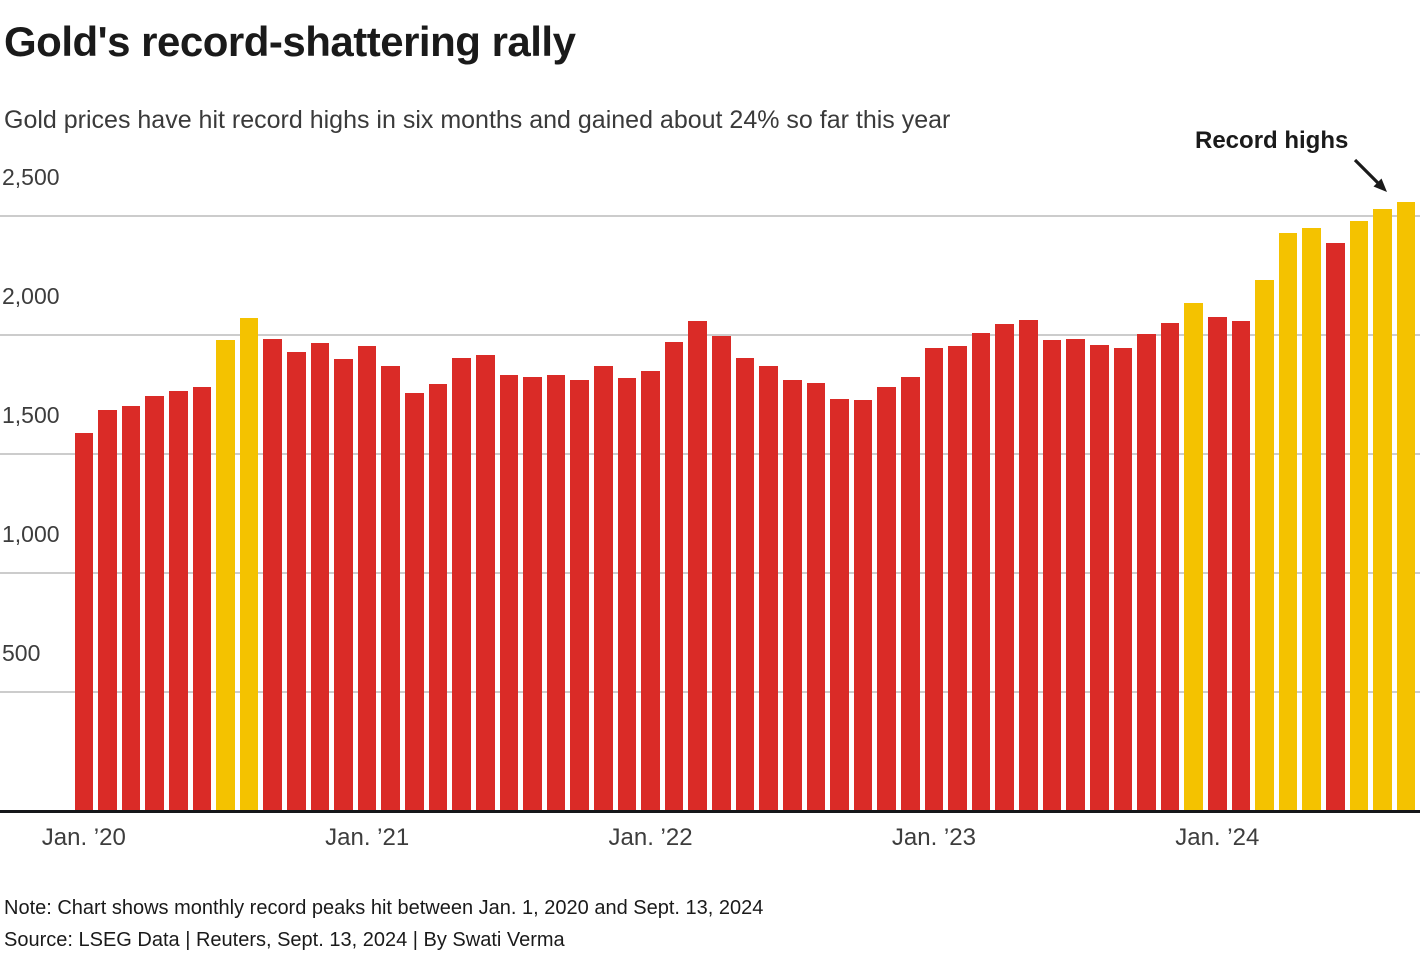  Describe the element at coordinates (1312, 519) in the screenshot. I see `bar-may-2024` at that location.